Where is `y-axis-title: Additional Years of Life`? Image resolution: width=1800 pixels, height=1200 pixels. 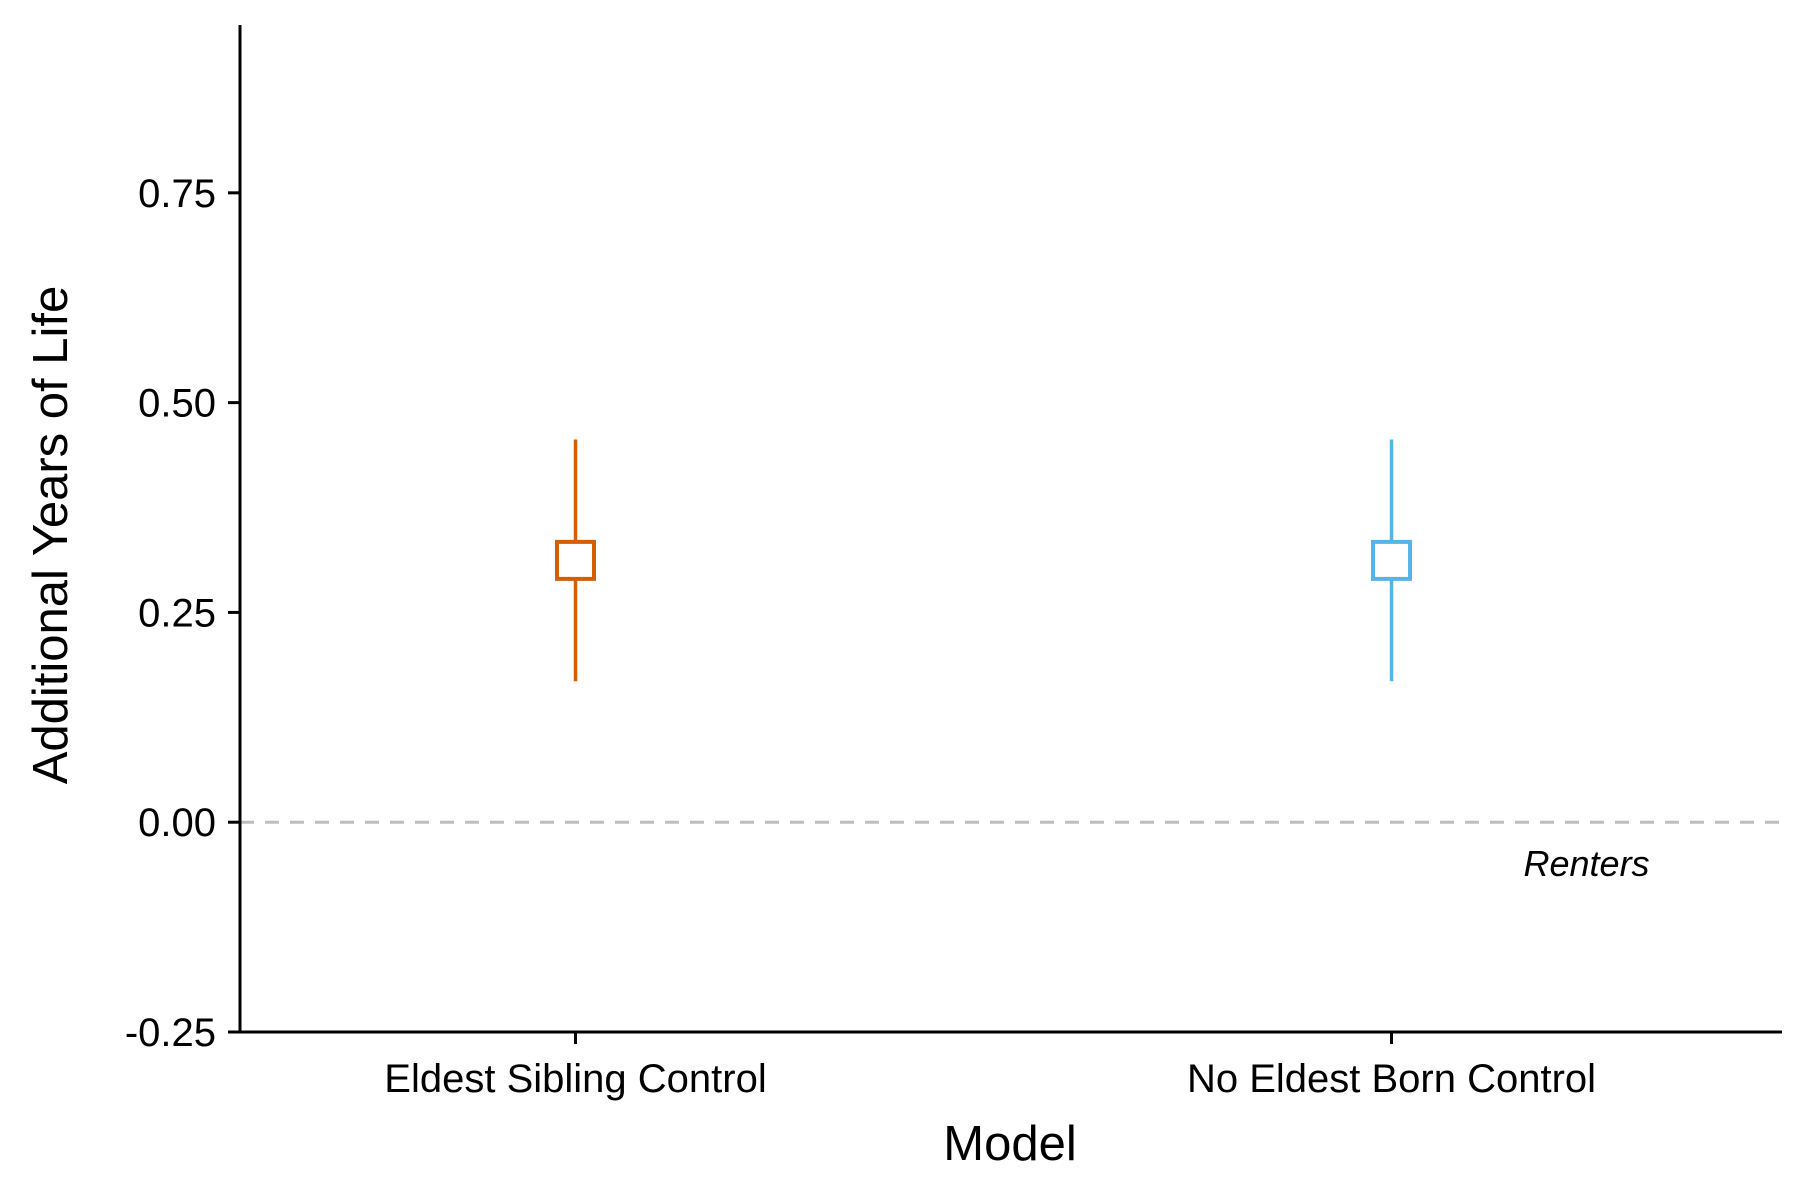 y-axis-title: Additional Years of Life is located at coordinates (51, 535).